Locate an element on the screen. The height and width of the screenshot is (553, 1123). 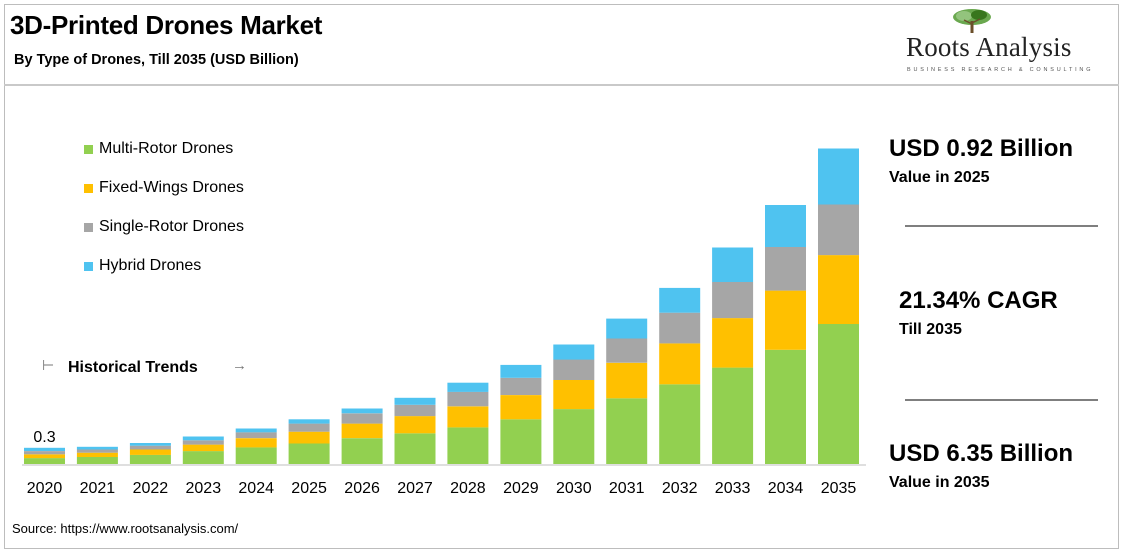
source-note: Source: https://www.rootsanalysis.com/ is located at coordinates (125, 528).